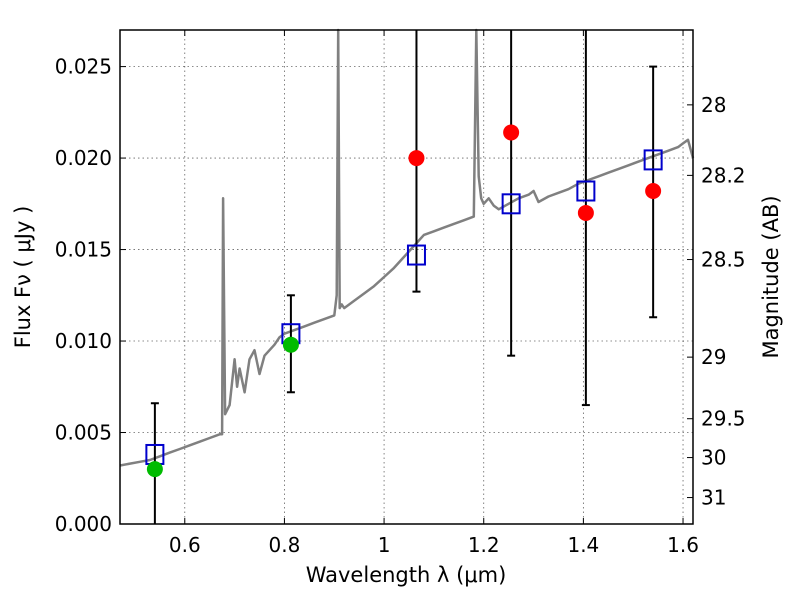  I want to click on y-tick-label: 0.025, so click(83, 67).